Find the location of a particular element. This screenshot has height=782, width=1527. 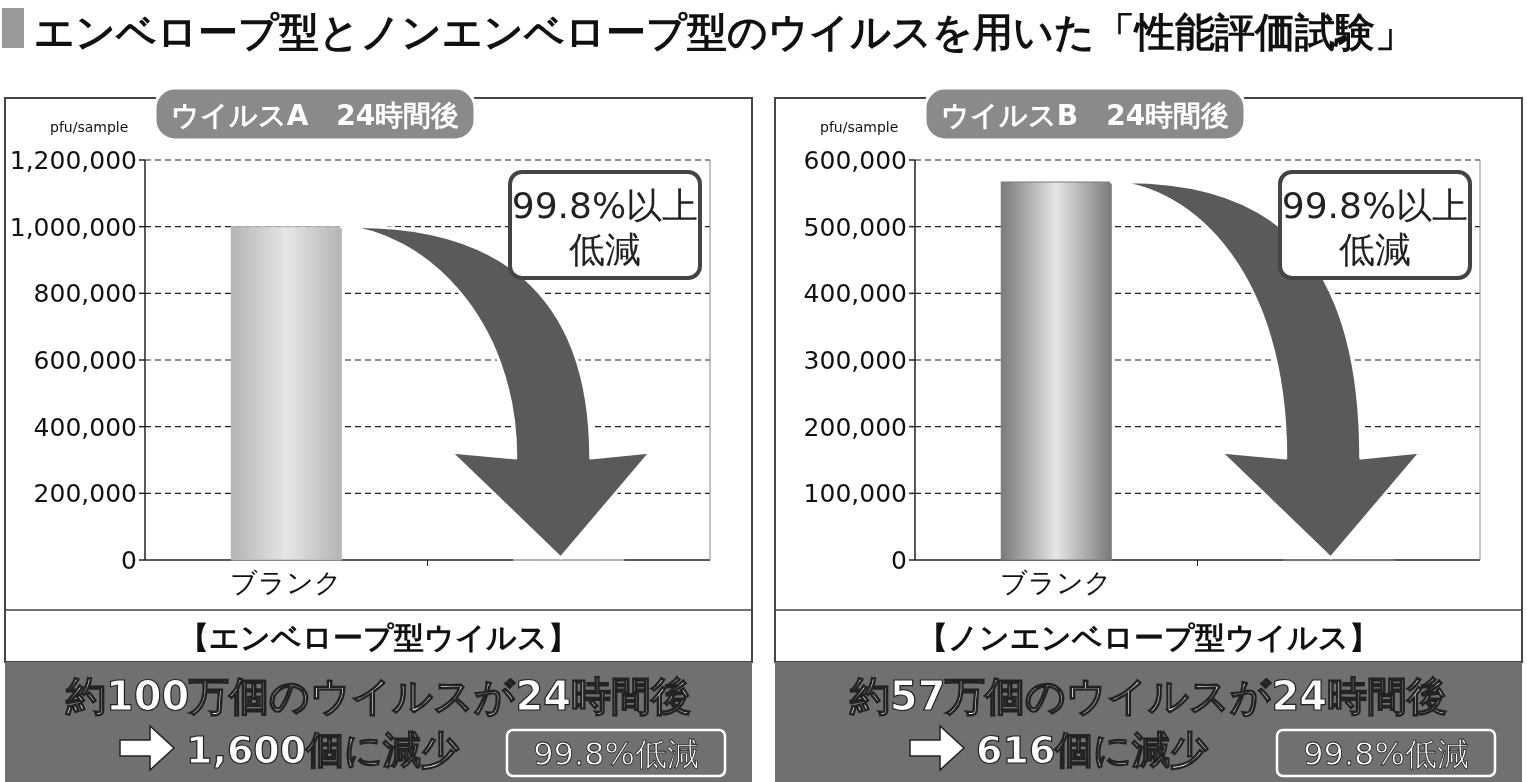

y-tick-label: 300,000 is located at coordinates (855, 360).